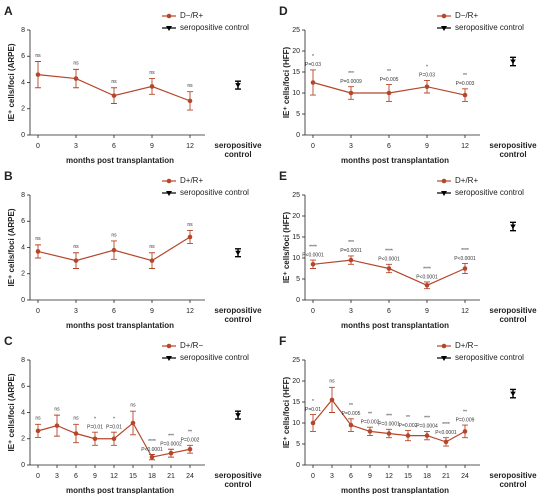  Describe the element at coordinates (296, 381) in the screenshot. I see `y-tick-label: 20` at that location.